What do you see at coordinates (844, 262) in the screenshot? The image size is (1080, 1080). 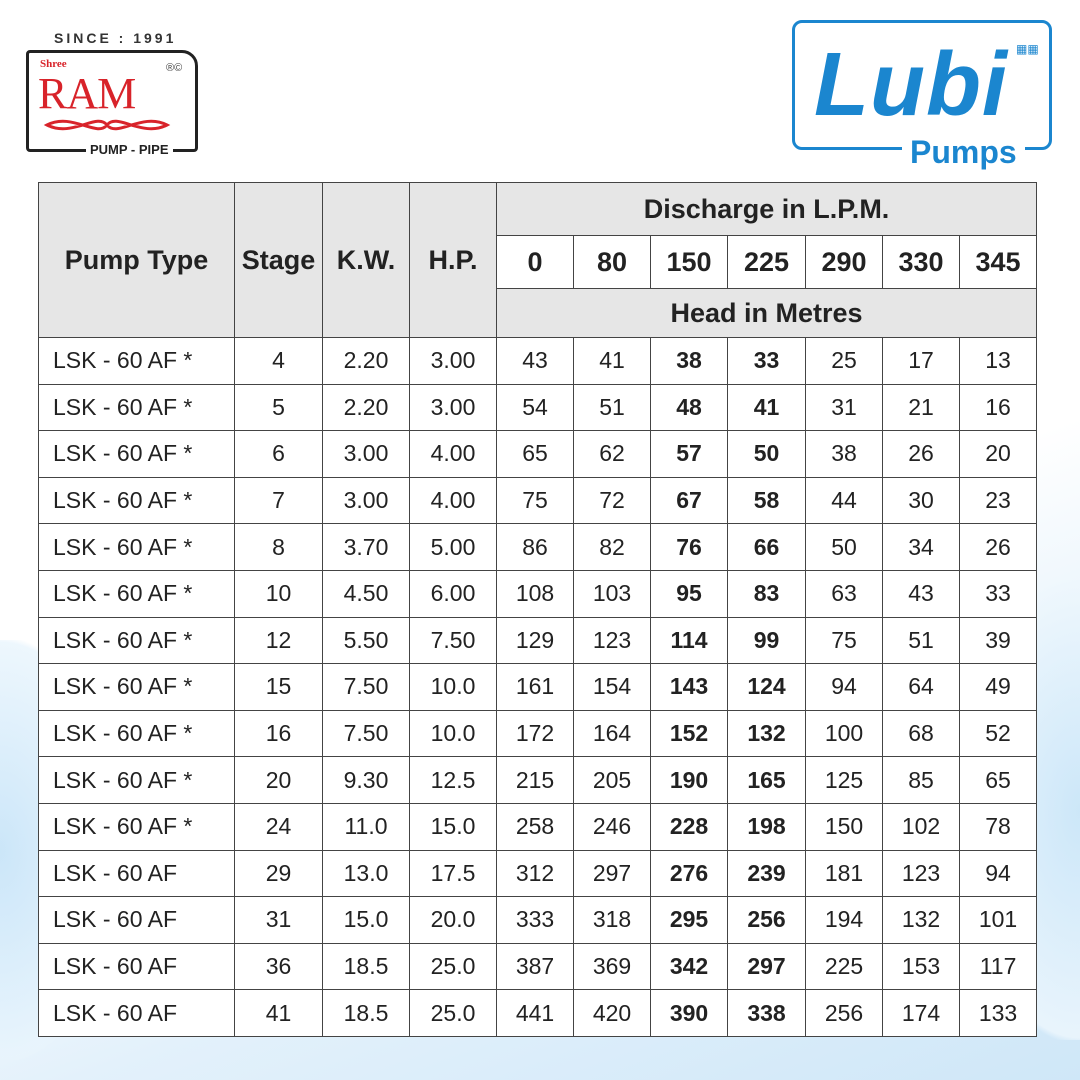 I see `header-discharge-value: 290` at bounding box center [844, 262].